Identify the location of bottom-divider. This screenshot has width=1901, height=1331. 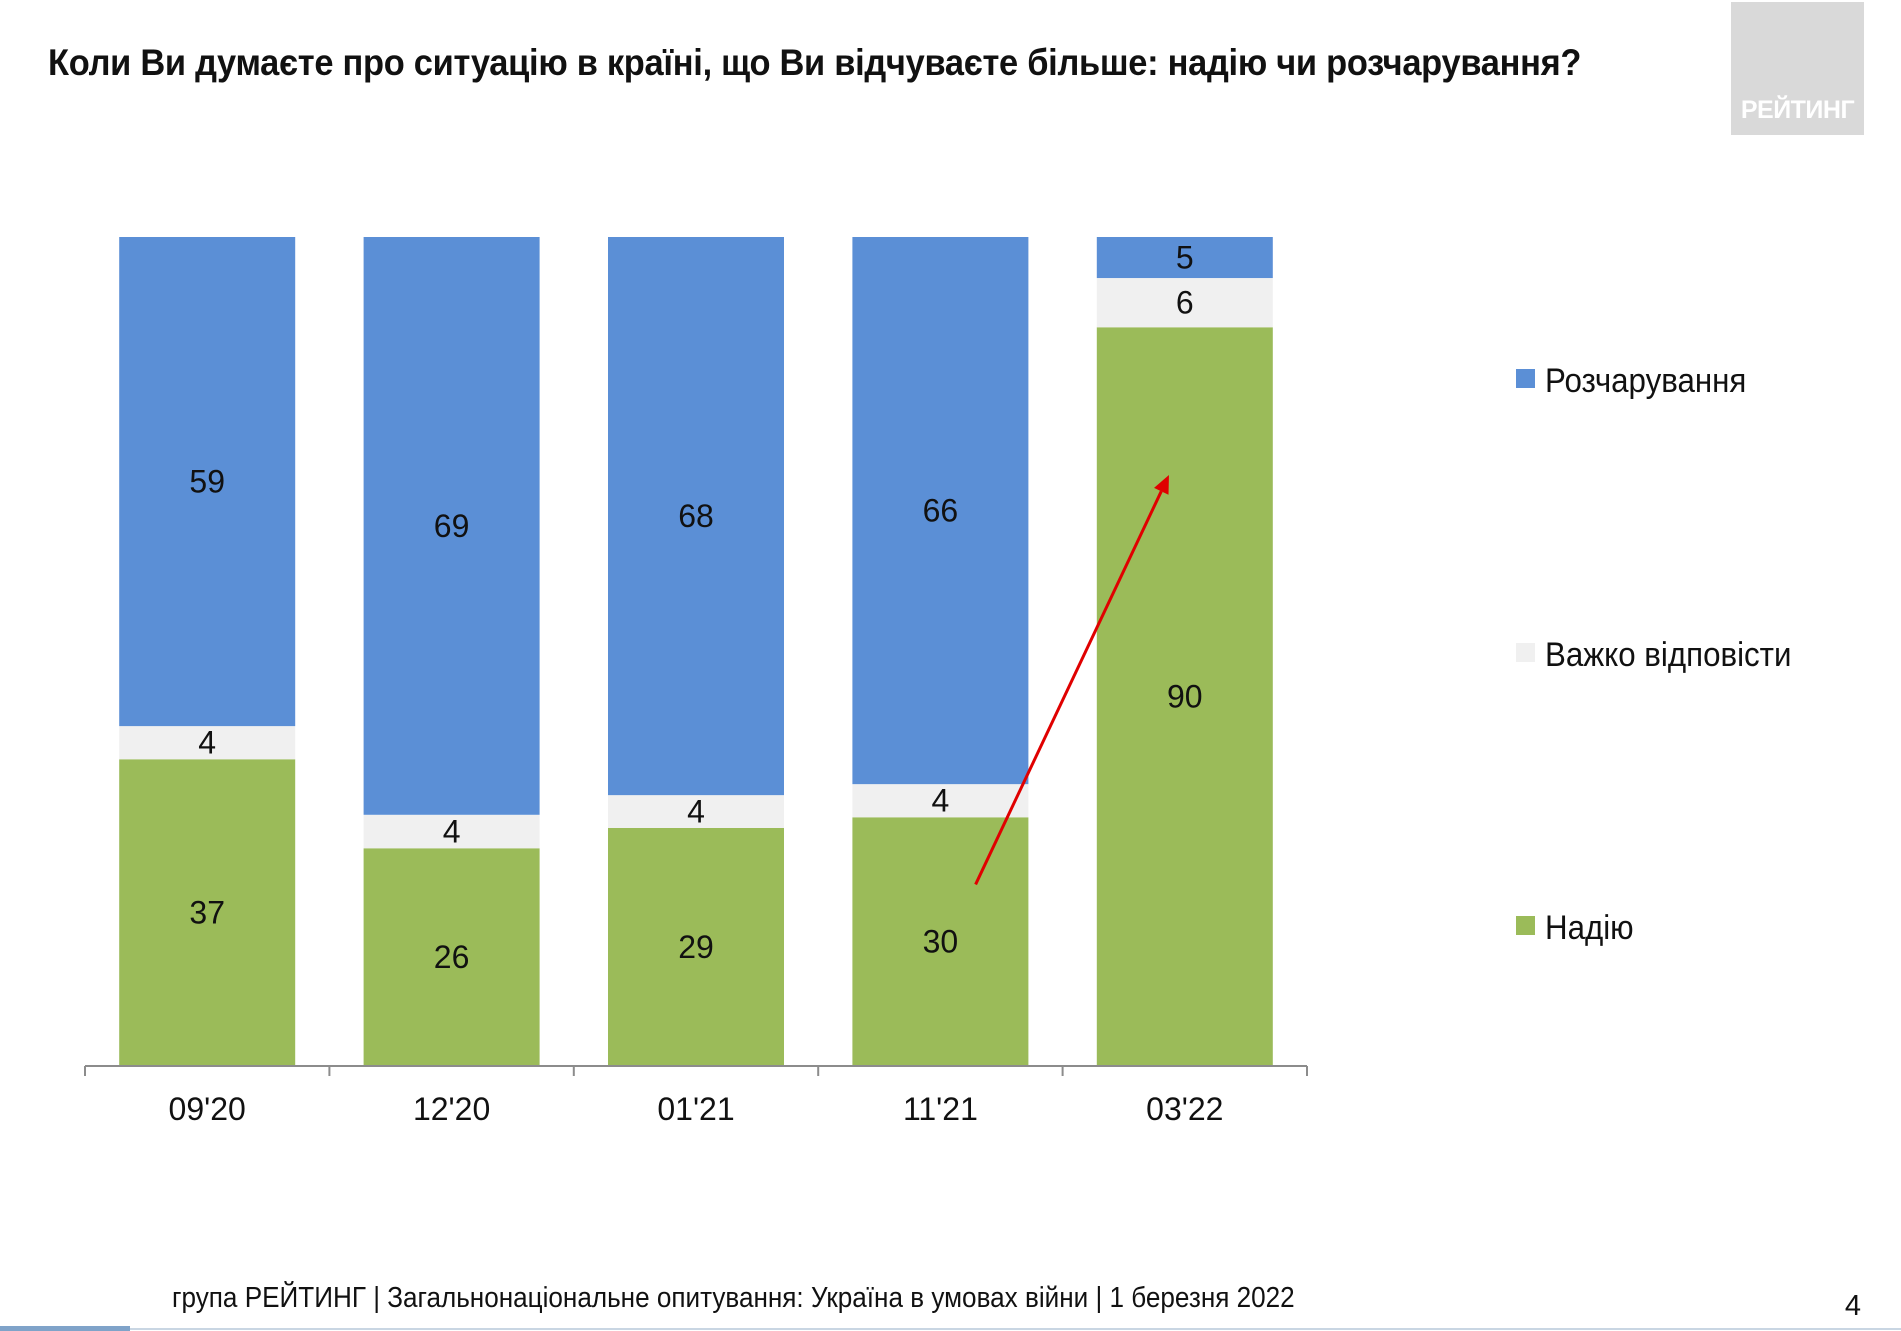
(1015, 1329).